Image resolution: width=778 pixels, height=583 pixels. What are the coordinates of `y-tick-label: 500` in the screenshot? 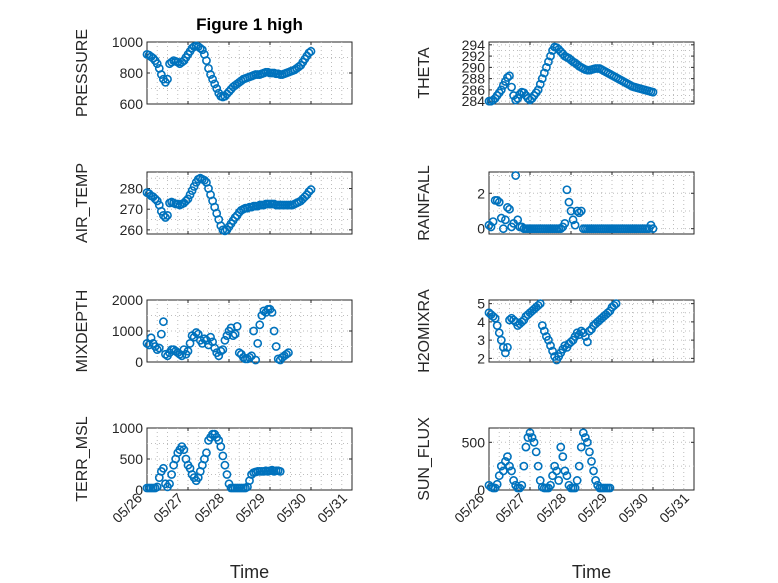 It's located at (132, 459).